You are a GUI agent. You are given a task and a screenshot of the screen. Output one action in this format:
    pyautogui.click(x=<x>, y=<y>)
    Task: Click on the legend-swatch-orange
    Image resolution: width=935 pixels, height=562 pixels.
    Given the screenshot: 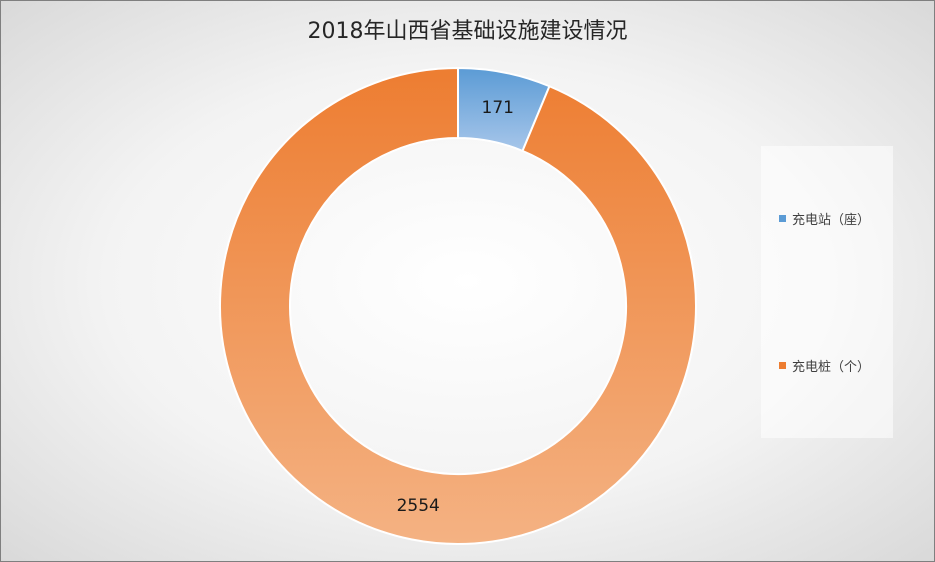 What is the action you would take?
    pyautogui.click(x=782, y=365)
    